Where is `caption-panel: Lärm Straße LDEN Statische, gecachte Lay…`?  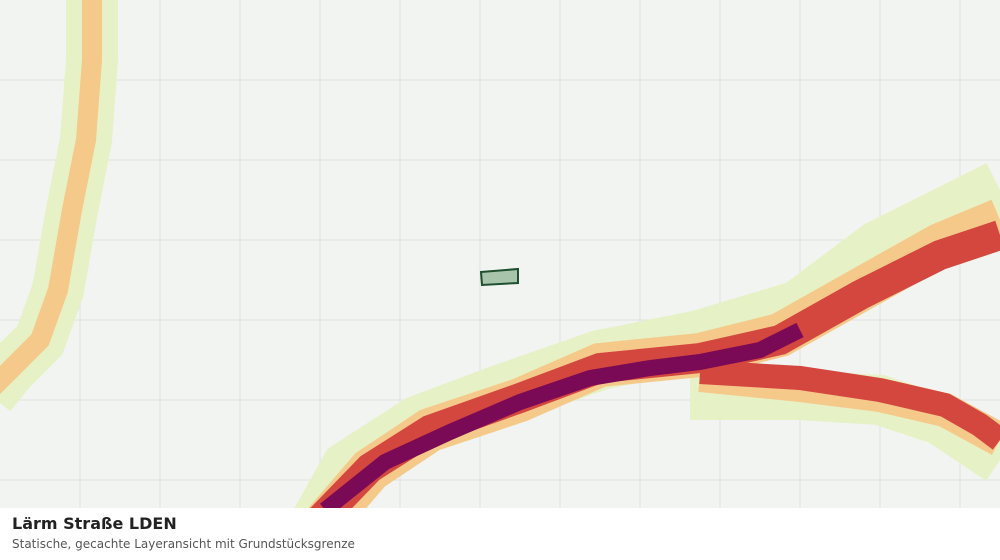 caption-panel: Lärm Straße LDEN Statische, gecachte Lay… is located at coordinates (500, 534).